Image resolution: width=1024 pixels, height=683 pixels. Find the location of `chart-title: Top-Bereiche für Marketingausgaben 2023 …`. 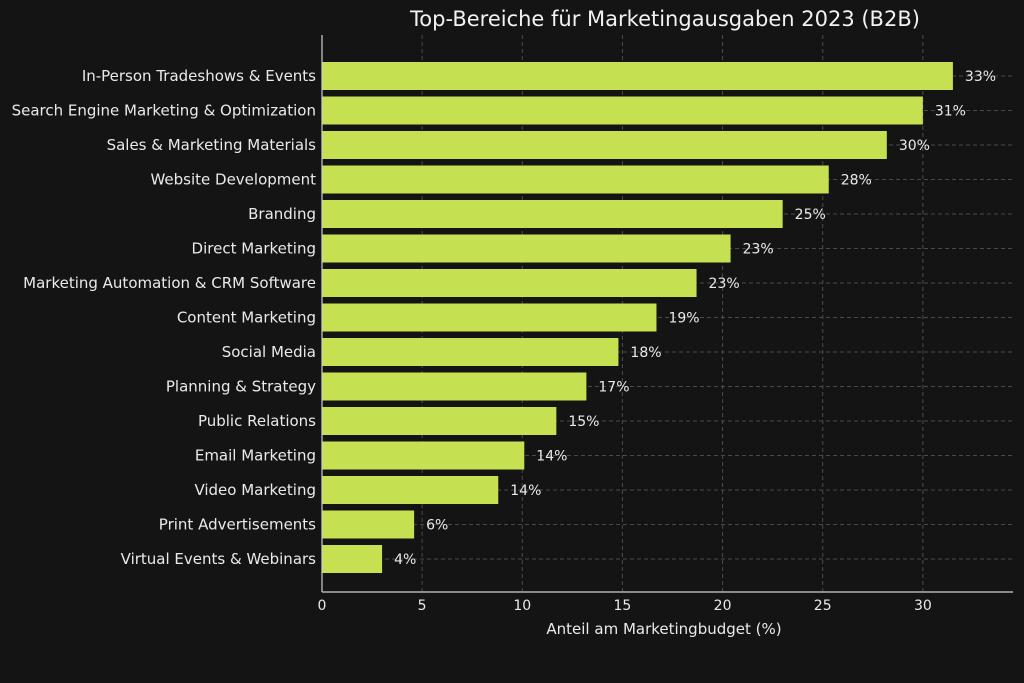

chart-title: Top-Bereiche für Marketingausgaben 2023 … is located at coordinates (664, 19).